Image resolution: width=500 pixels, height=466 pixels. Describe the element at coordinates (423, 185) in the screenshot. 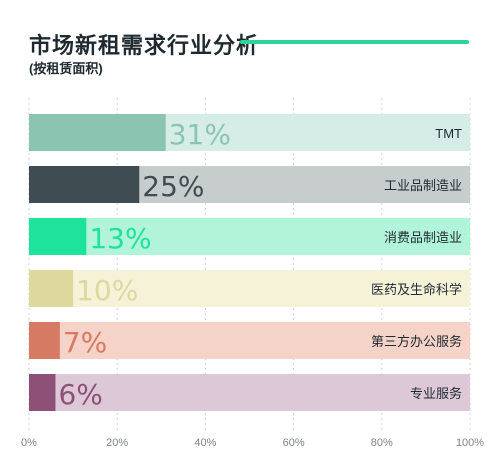

I see `category-label: 工业品制造业` at that location.